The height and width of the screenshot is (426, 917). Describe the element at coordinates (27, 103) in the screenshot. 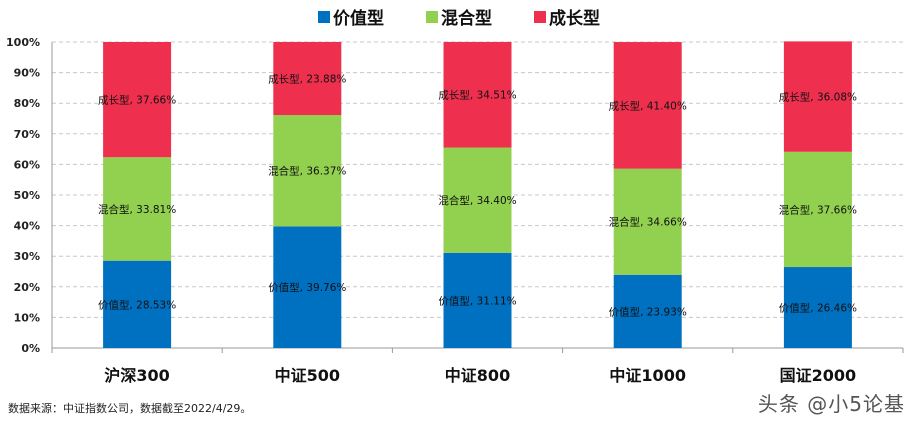

I see `y-tick-label: 80%` at that location.